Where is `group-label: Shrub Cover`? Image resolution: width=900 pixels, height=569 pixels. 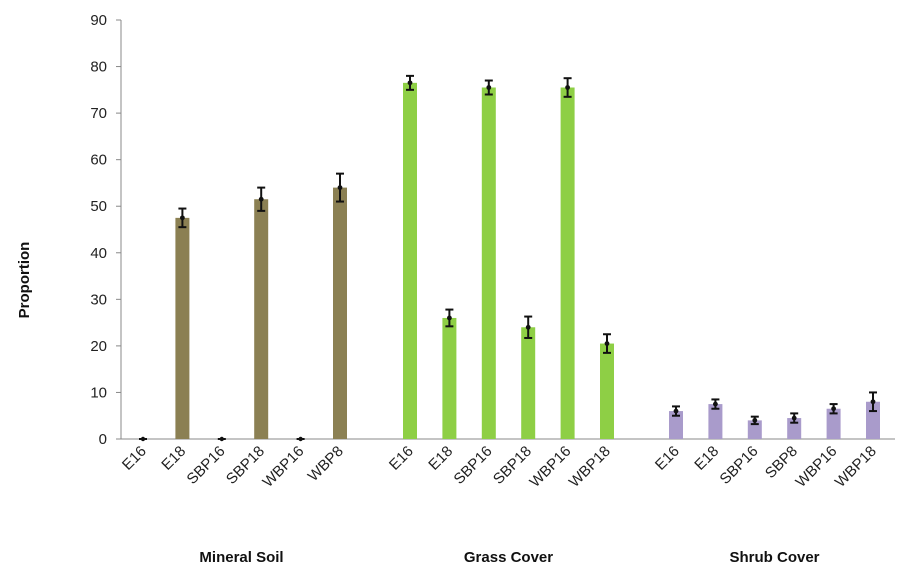 group-label: Shrub Cover is located at coordinates (774, 557).